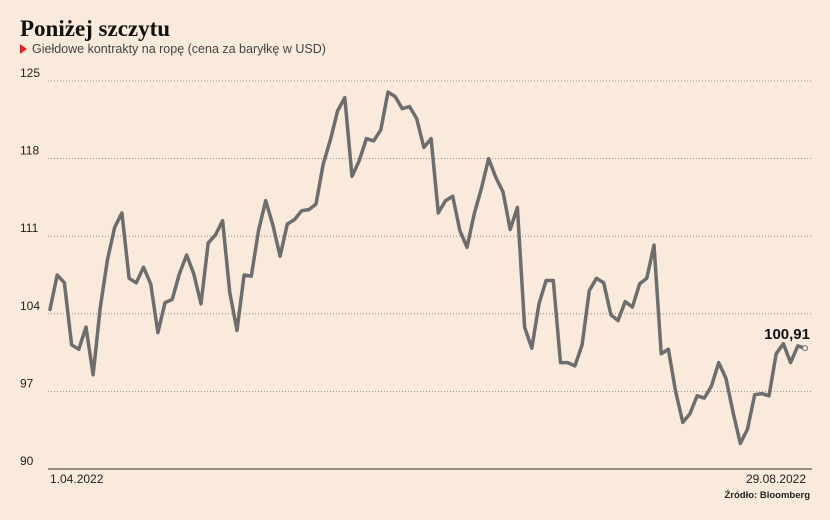  I want to click on last-value-label: 100,91, so click(787, 334).